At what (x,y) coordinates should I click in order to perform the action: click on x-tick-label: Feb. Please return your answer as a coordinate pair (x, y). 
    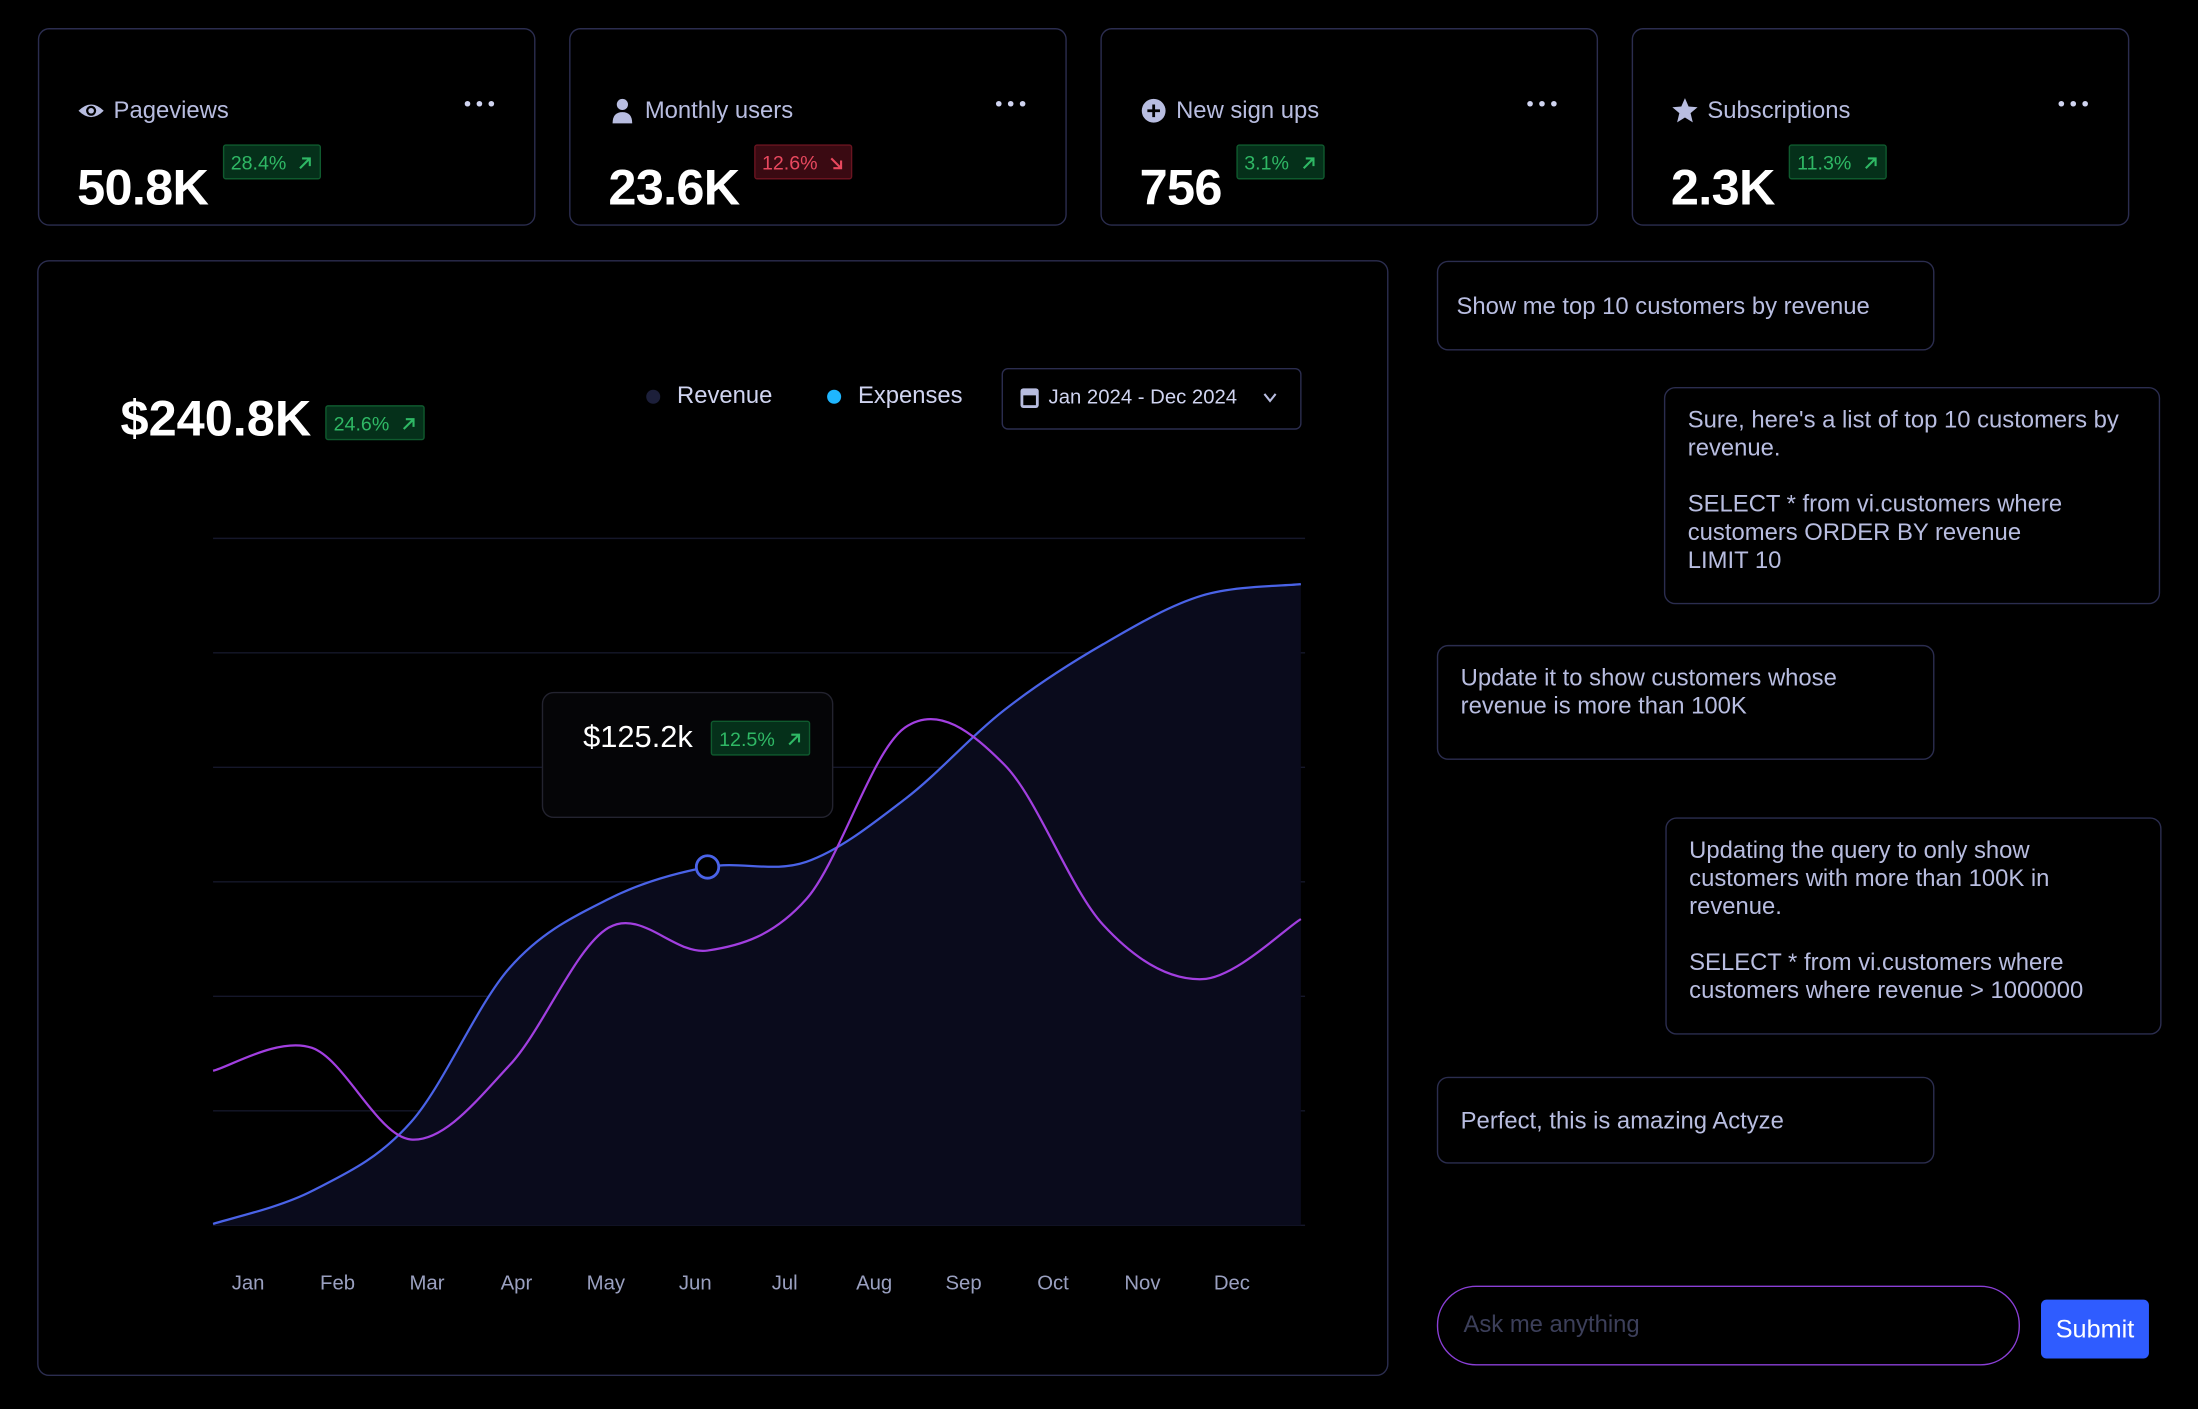
    Looking at the image, I should click on (337, 1284).